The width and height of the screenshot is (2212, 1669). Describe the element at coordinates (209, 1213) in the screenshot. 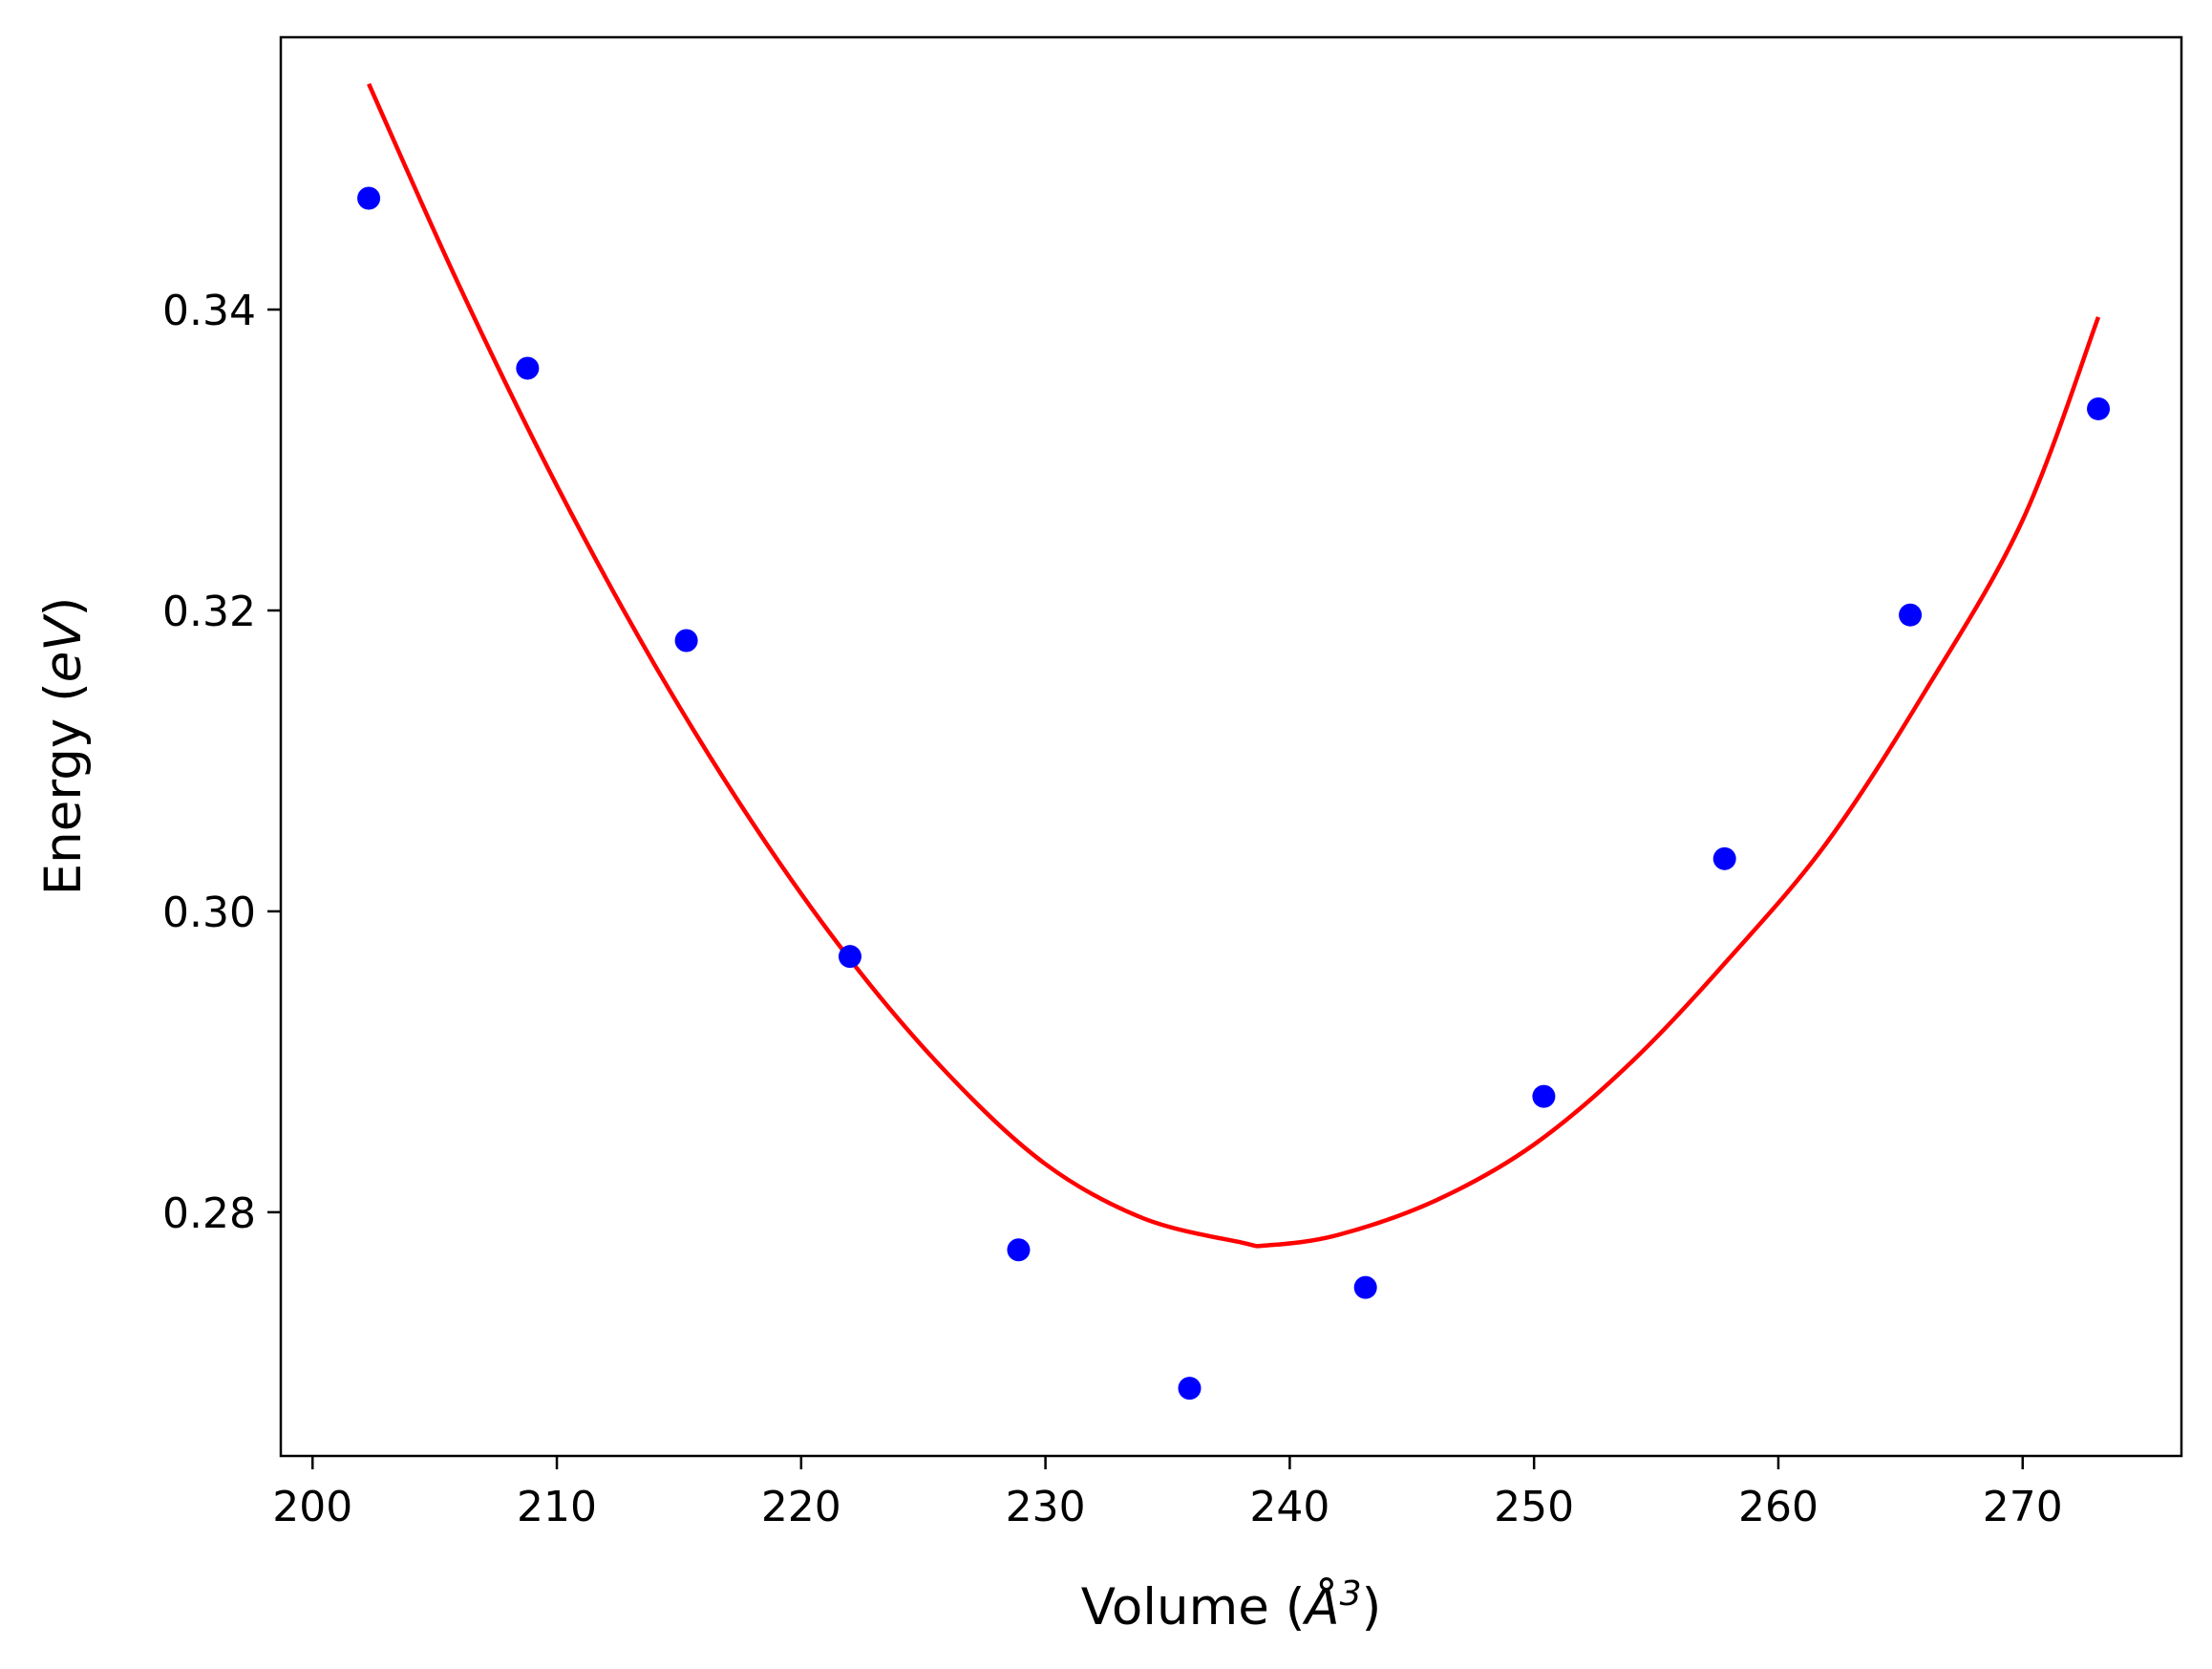

I see `y-tick-label: 0.28` at that location.